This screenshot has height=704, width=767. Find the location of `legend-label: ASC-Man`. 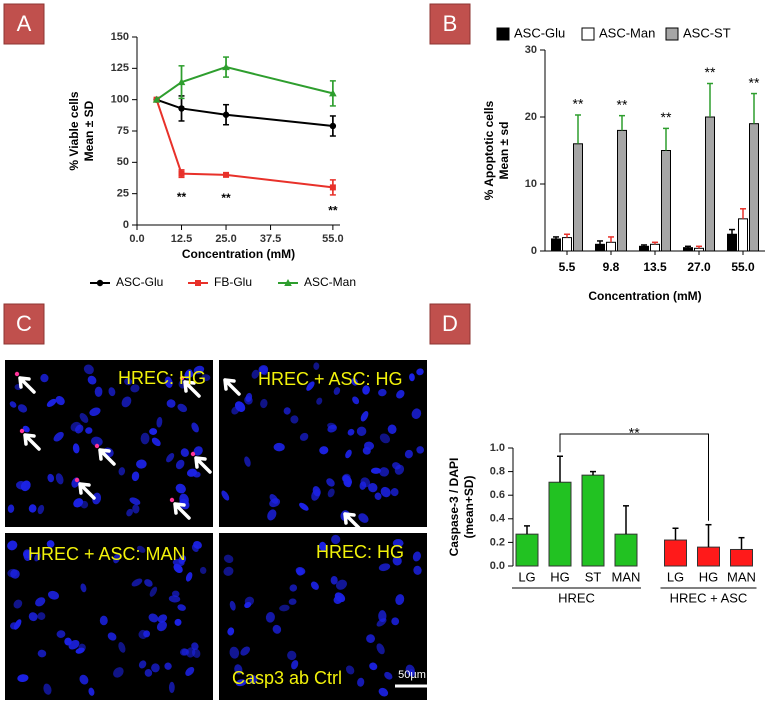

legend-label: ASC-Man is located at coordinates (330, 282).